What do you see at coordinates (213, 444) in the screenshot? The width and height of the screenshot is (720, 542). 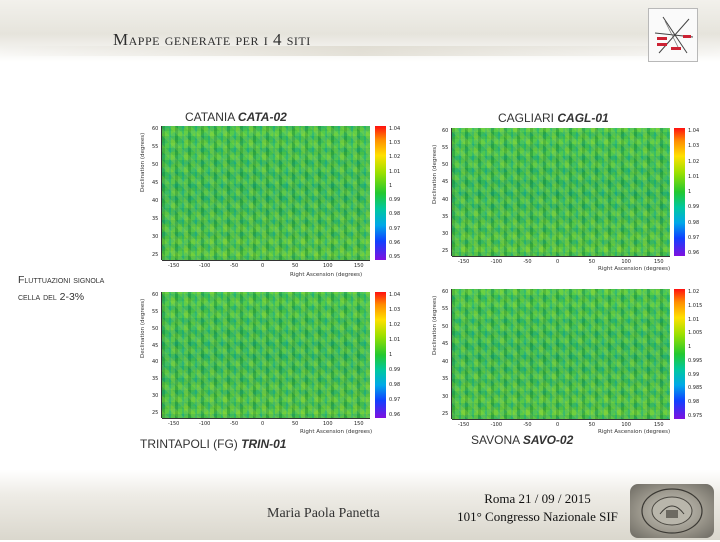 I see `map-caption-trintapoli: TRINTAPOLI (FG) TRIN-01` at bounding box center [213, 444].